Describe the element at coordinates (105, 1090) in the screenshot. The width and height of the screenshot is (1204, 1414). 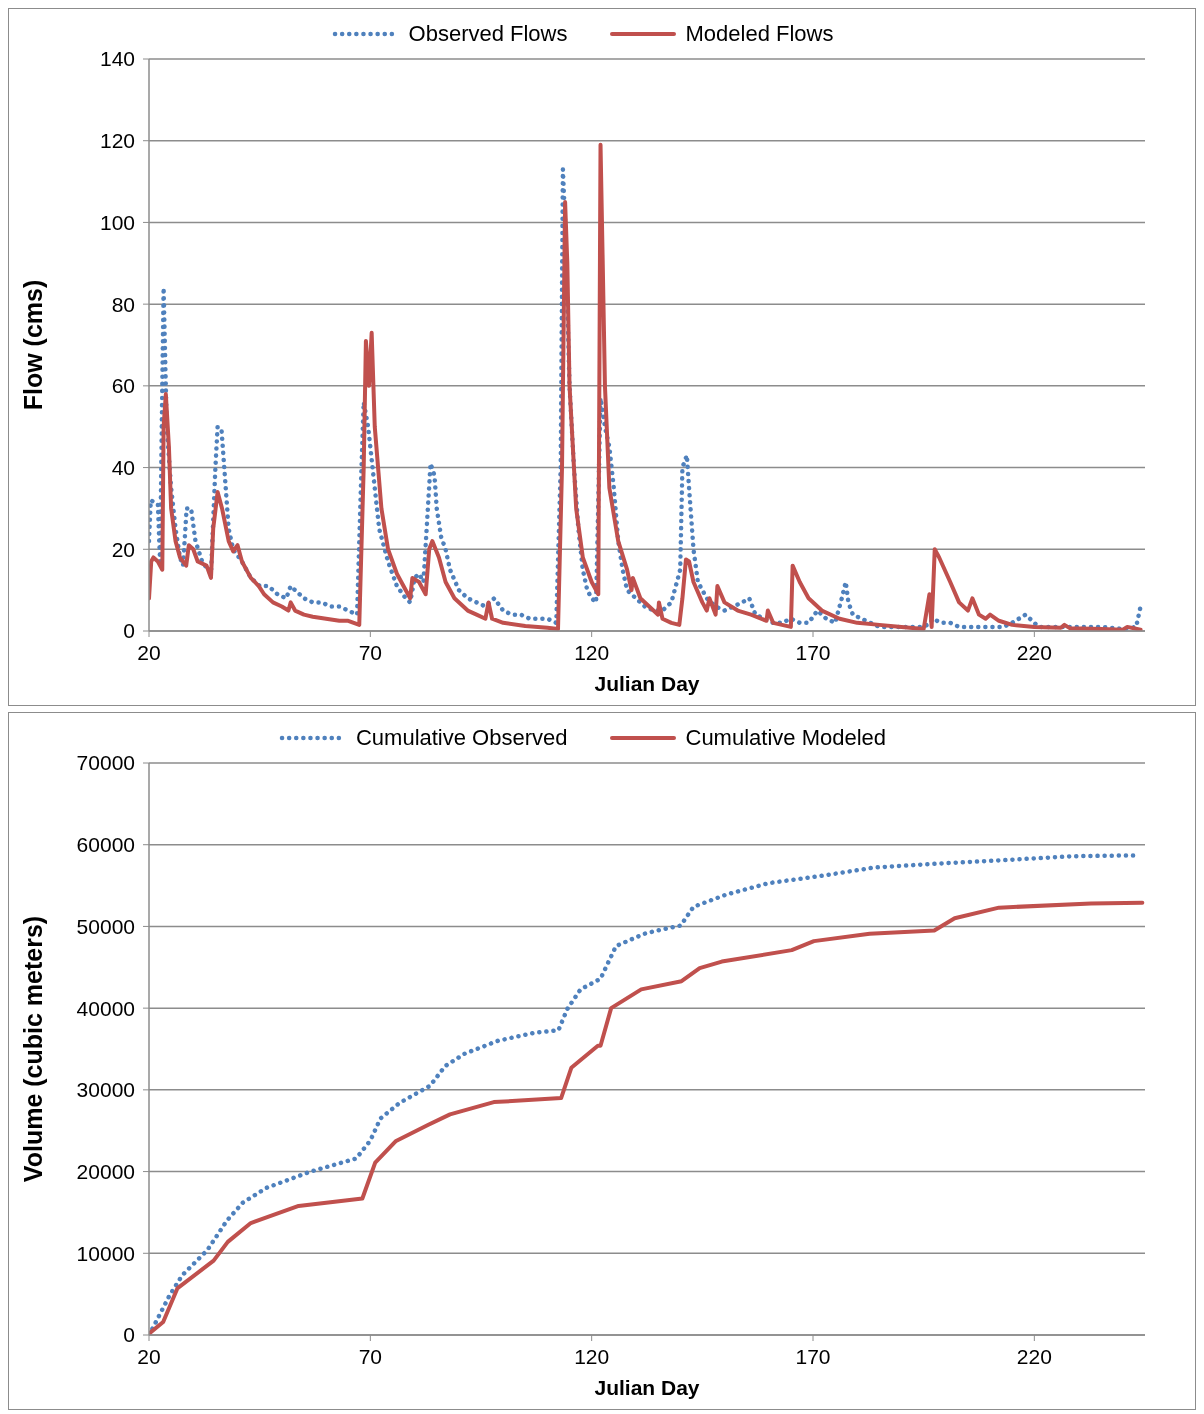
I see `y-tick-label: 30000` at that location.